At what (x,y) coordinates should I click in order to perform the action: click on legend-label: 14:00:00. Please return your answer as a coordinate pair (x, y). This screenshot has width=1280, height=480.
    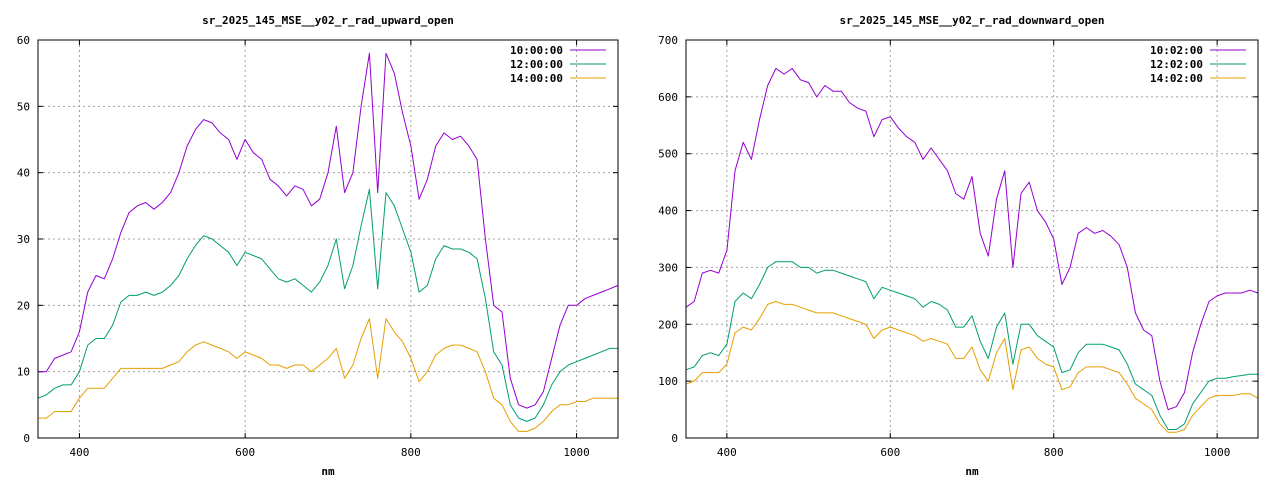
    Looking at the image, I should click on (536, 78).